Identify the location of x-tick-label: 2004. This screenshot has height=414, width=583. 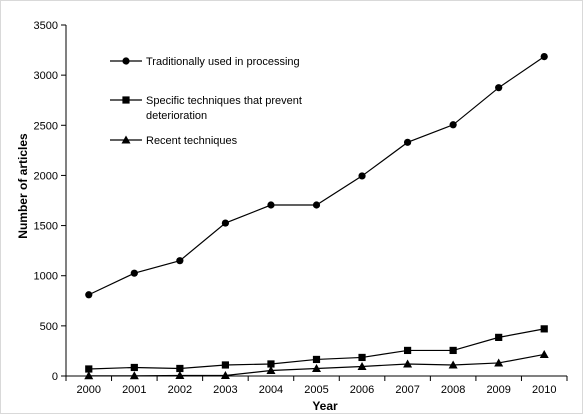
(271, 390).